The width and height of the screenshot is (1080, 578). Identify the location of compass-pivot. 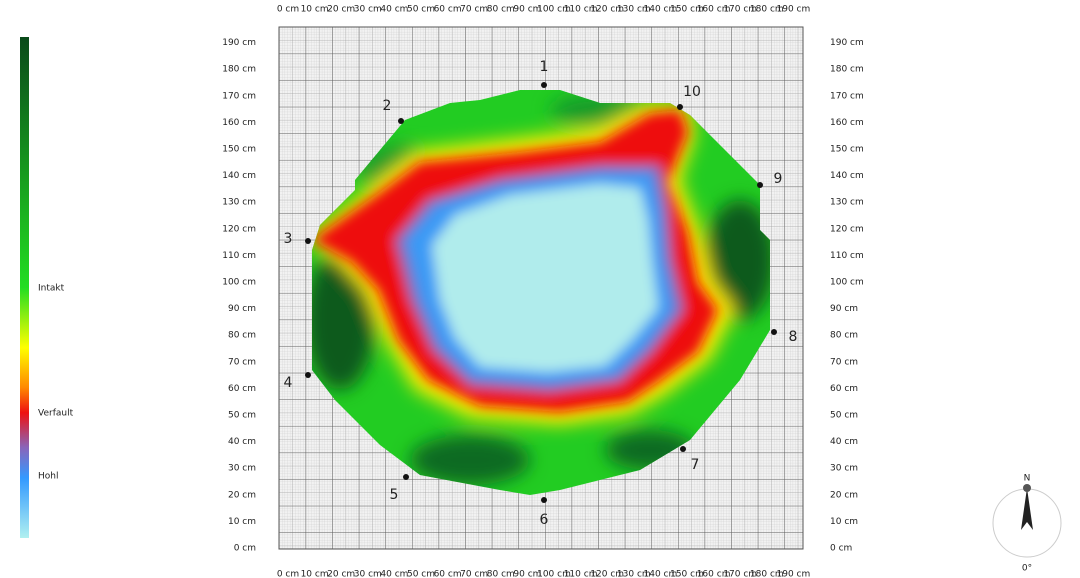
(1027, 488).